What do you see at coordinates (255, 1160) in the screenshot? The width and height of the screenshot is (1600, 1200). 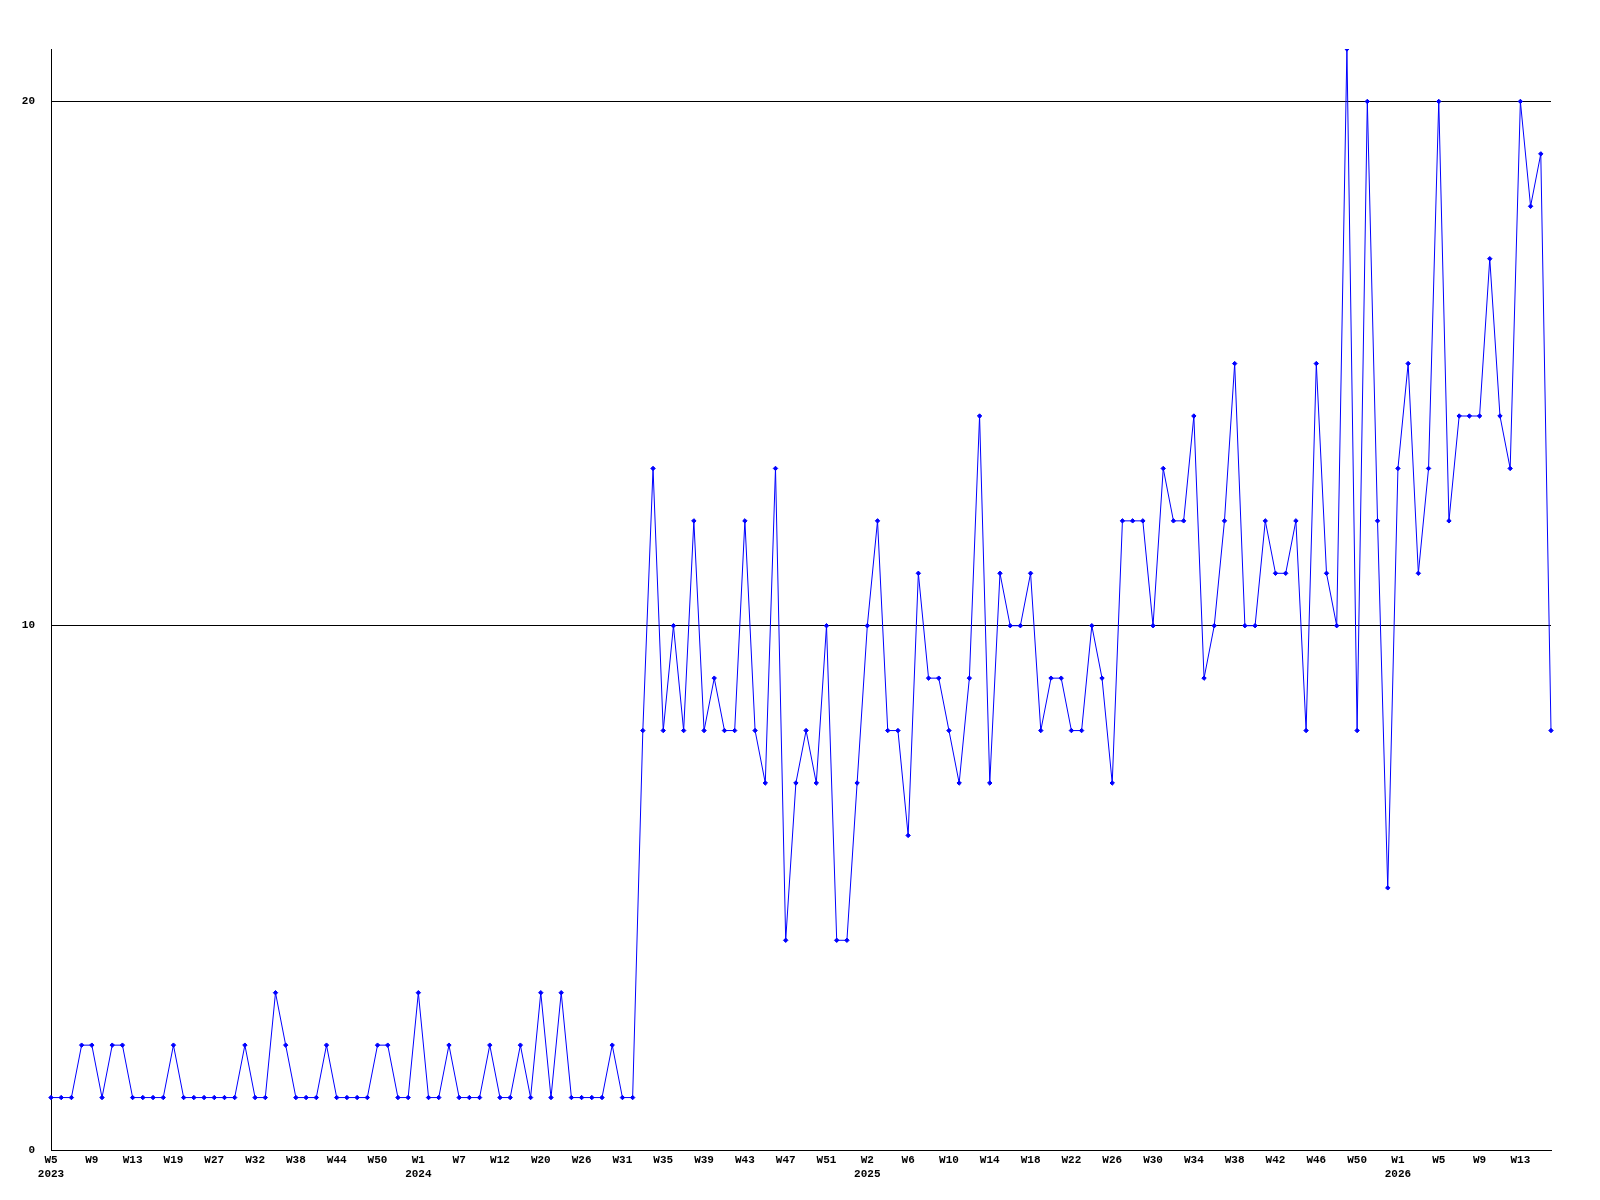 I see `x-tick-label: W32` at bounding box center [255, 1160].